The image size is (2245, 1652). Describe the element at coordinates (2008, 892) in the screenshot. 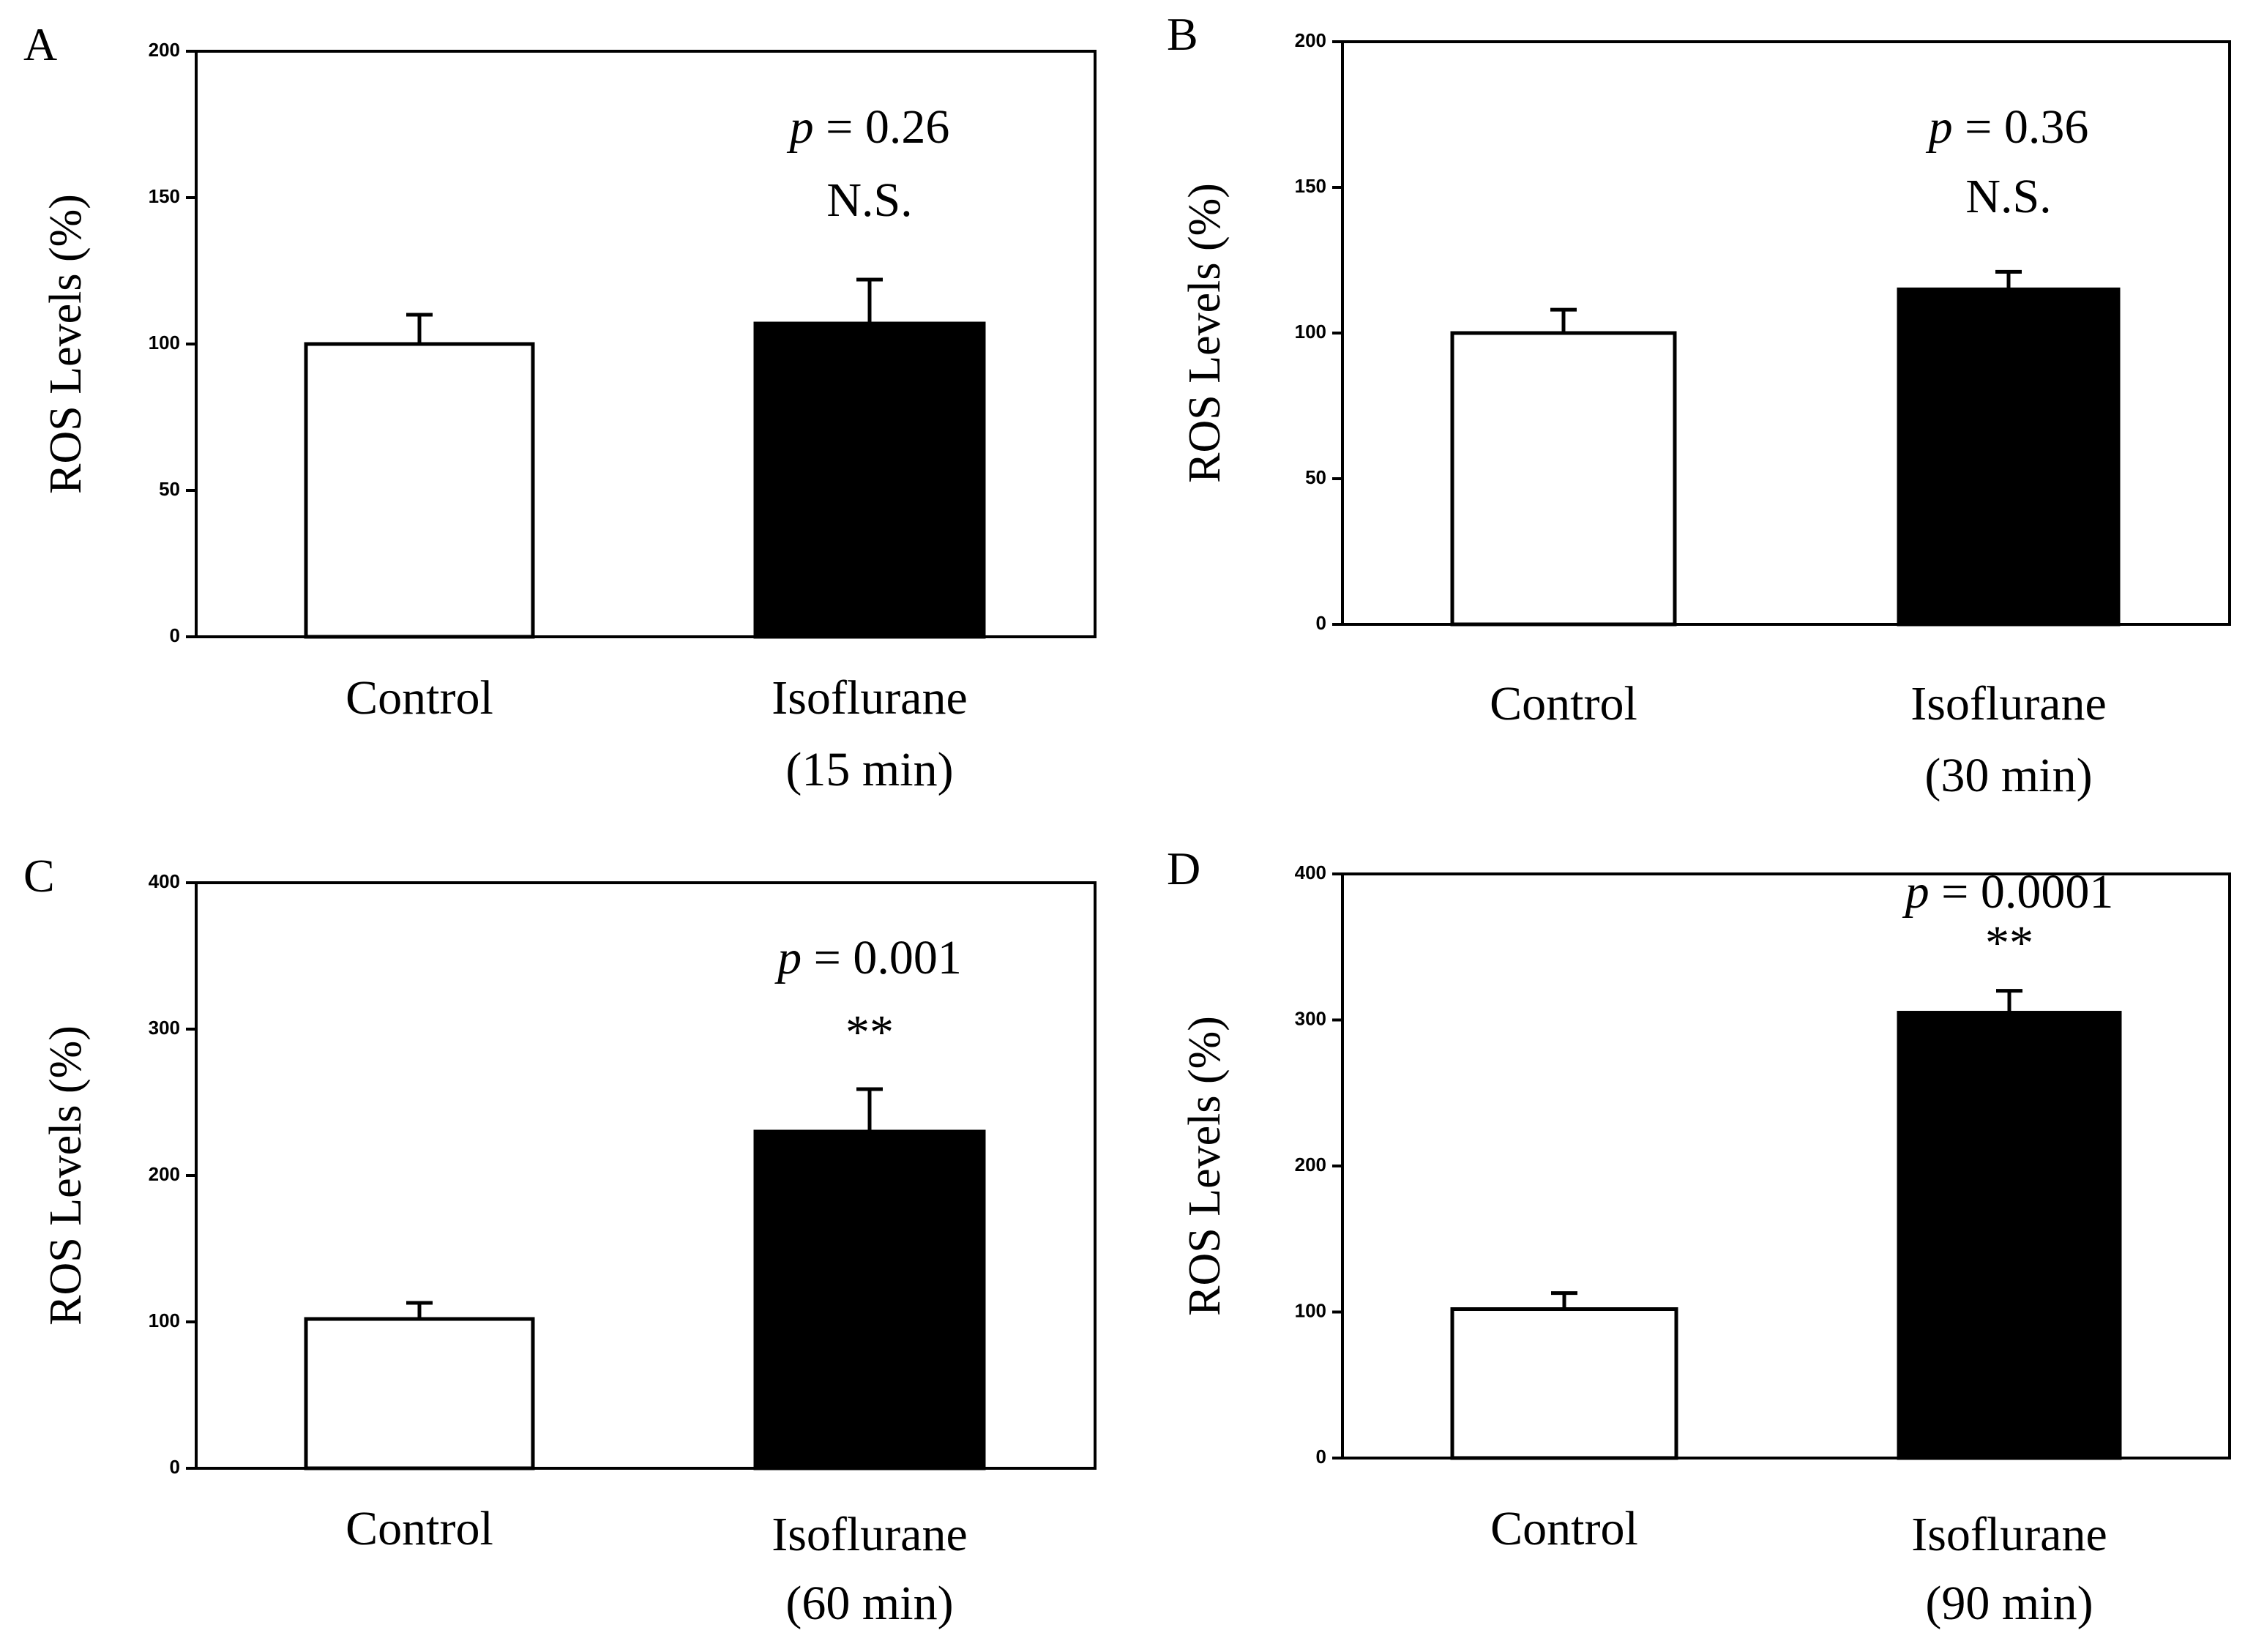

I see `p-value-label: p = 0.0001` at that location.